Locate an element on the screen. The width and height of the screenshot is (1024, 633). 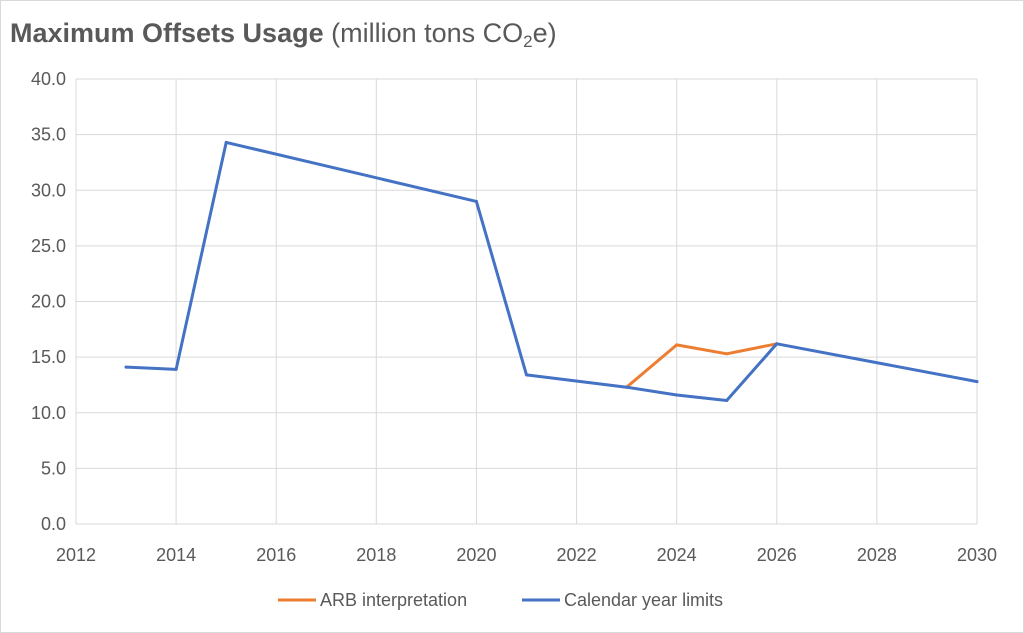
chart-title-unit: (million tons CO2e) is located at coordinates (444, 34).